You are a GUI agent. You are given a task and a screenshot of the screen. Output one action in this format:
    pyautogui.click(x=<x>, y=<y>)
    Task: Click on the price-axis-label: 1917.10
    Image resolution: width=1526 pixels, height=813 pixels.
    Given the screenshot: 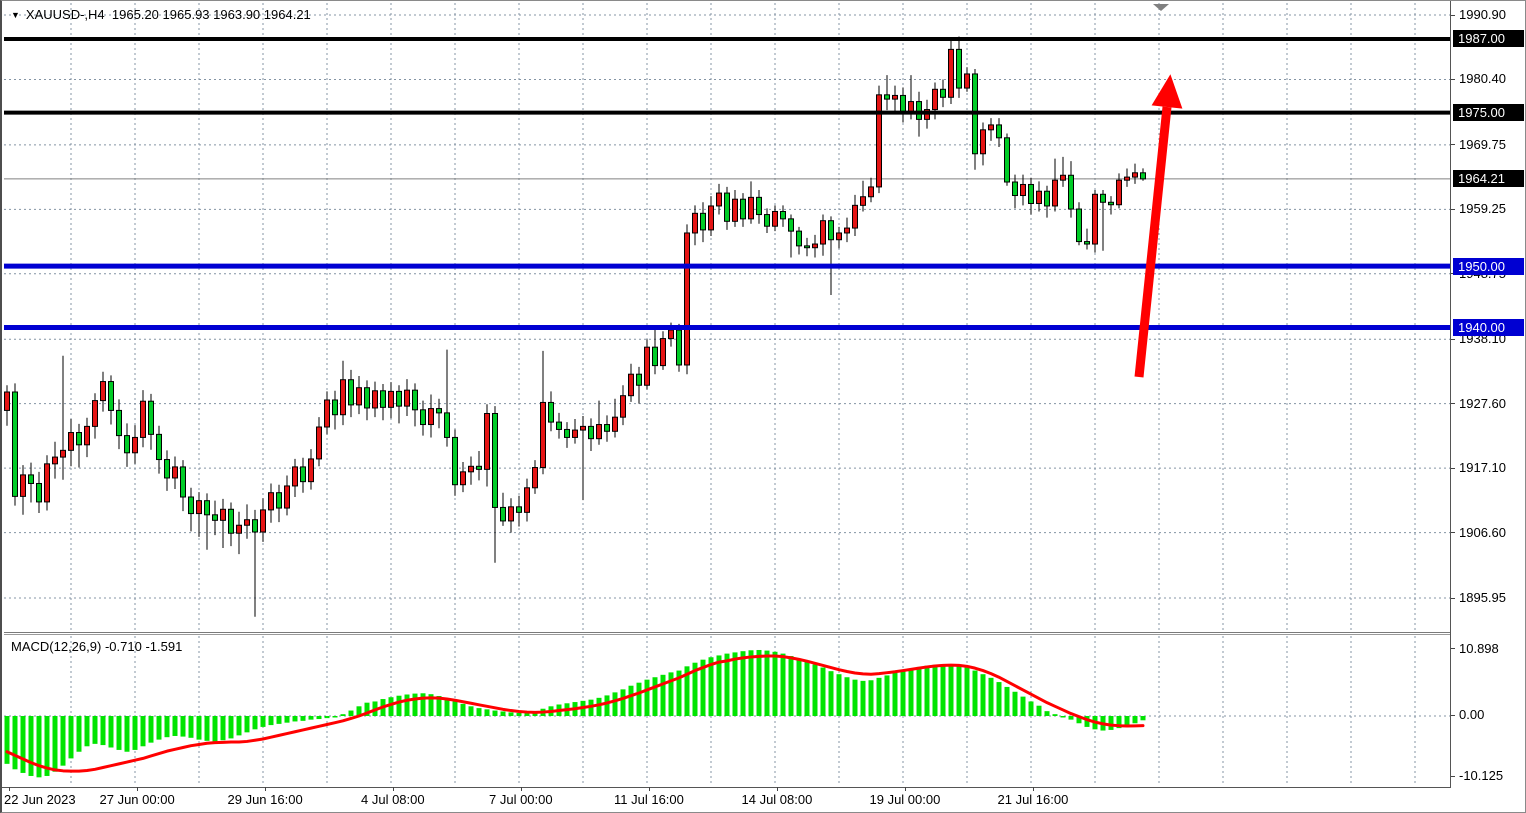 What is the action you would take?
    pyautogui.click(x=1482, y=468)
    